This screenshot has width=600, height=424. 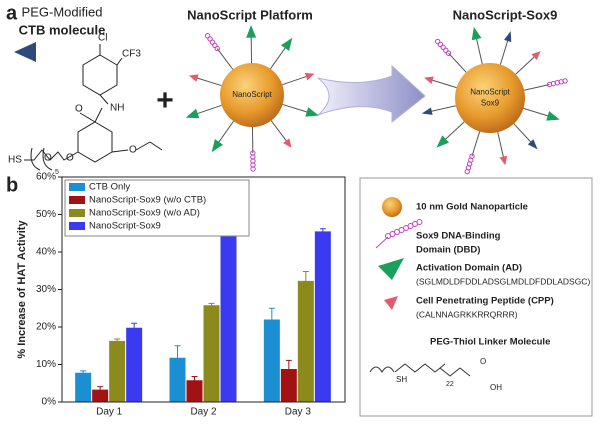 What do you see at coordinates (46, 252) in the screenshot?
I see `y-tick-label: 40%` at bounding box center [46, 252].